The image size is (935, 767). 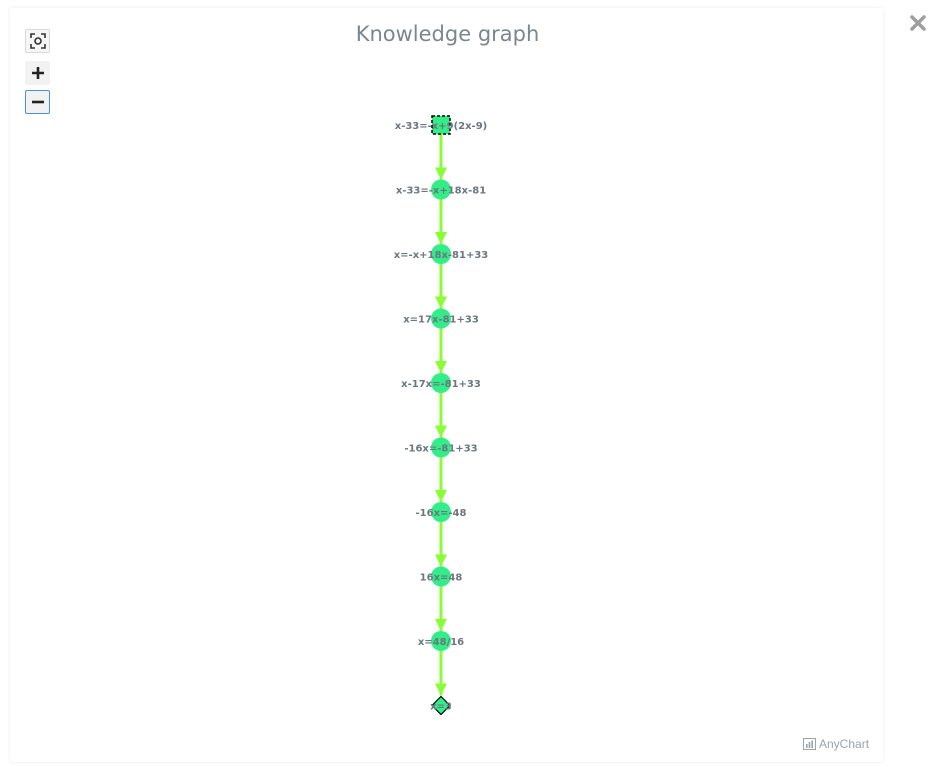 I want to click on graph-node-label-6: -16x=-48, so click(x=441, y=513).